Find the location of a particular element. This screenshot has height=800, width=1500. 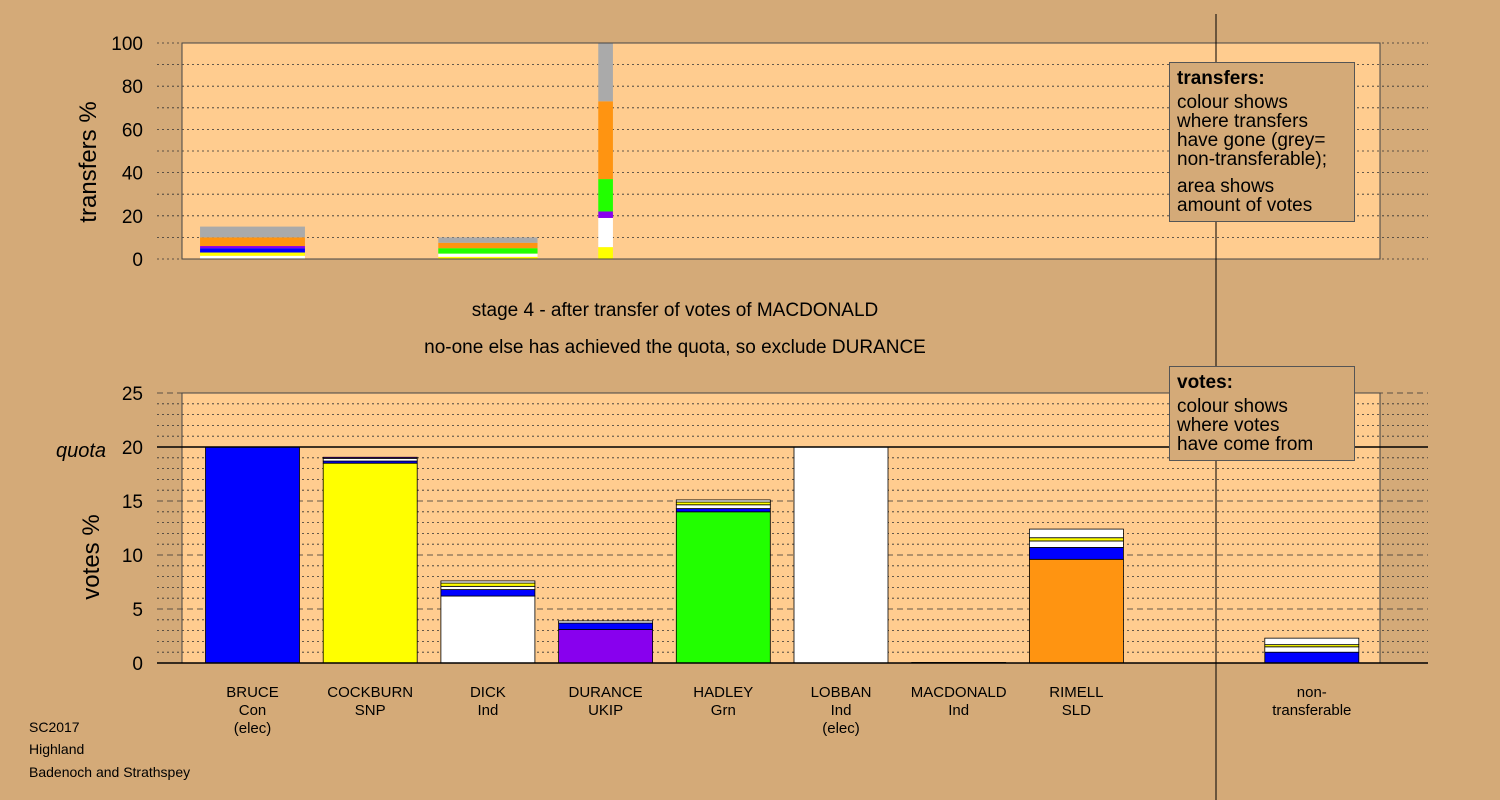

y-tick-label: 10 is located at coordinates (132, 556).